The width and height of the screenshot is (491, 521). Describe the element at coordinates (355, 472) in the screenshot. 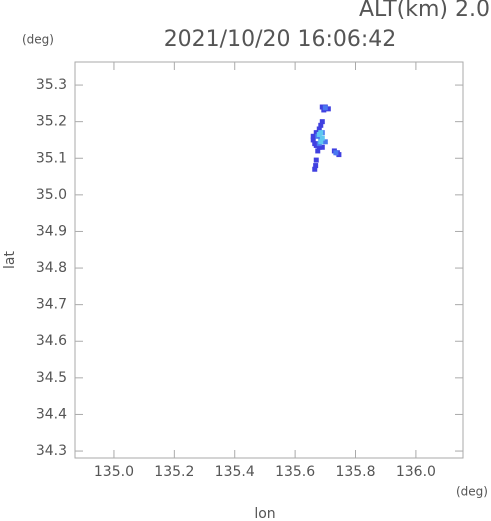

I see `x-tick-label: 135.8` at that location.